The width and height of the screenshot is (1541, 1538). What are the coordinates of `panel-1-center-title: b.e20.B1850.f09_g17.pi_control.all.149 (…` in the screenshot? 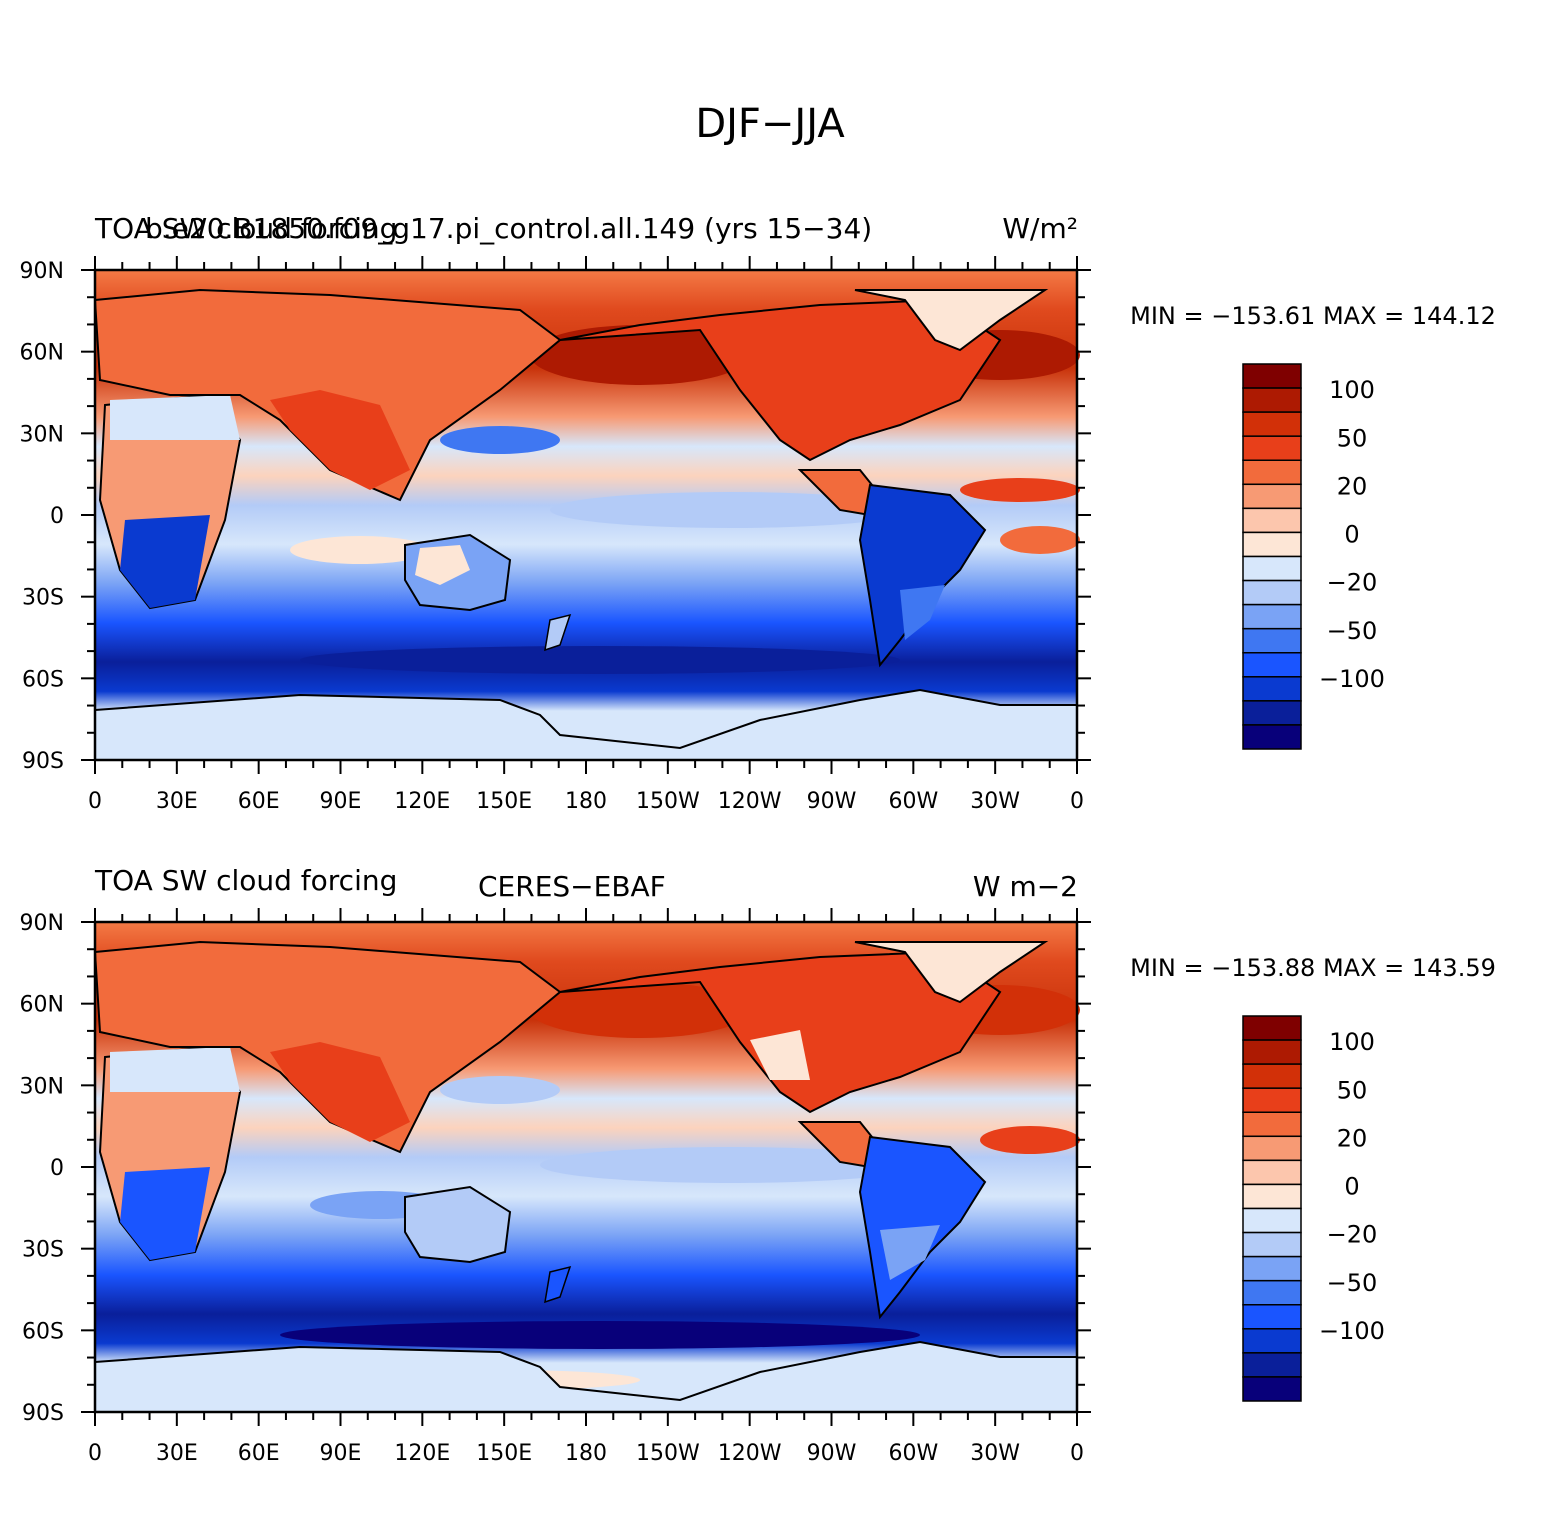 It's located at (508, 228).